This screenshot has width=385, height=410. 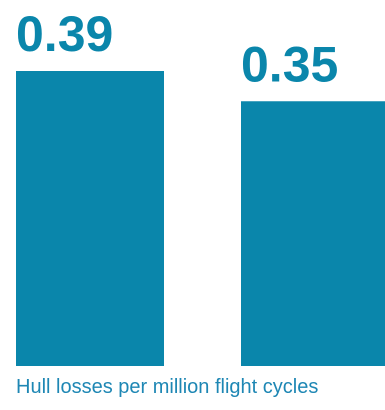 I want to click on bar-value-label-1: 0.39, so click(x=64, y=34).